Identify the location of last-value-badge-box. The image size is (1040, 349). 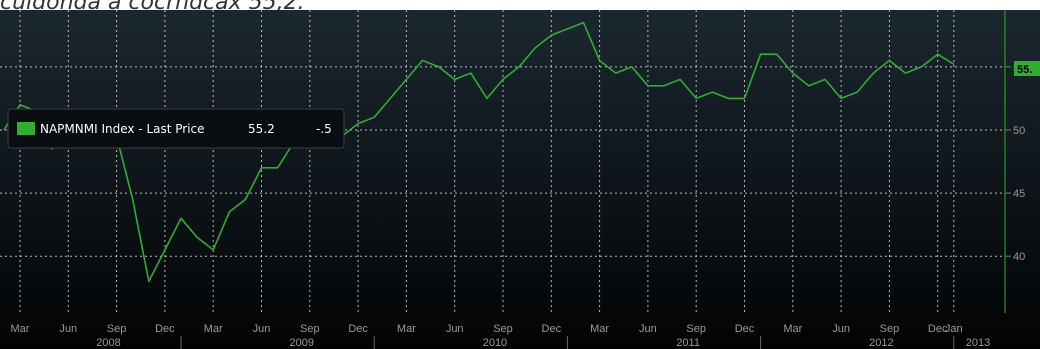
(1027, 68).